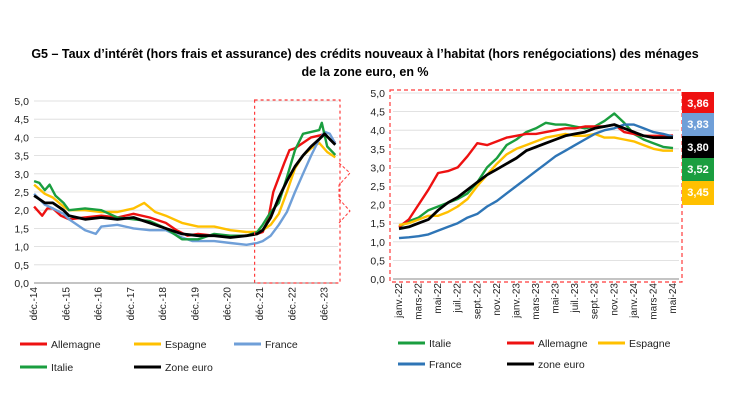 This screenshot has width=730, height=410. What do you see at coordinates (438, 298) in the screenshot?
I see `right-x-tick-label: mai-22` at bounding box center [438, 298].